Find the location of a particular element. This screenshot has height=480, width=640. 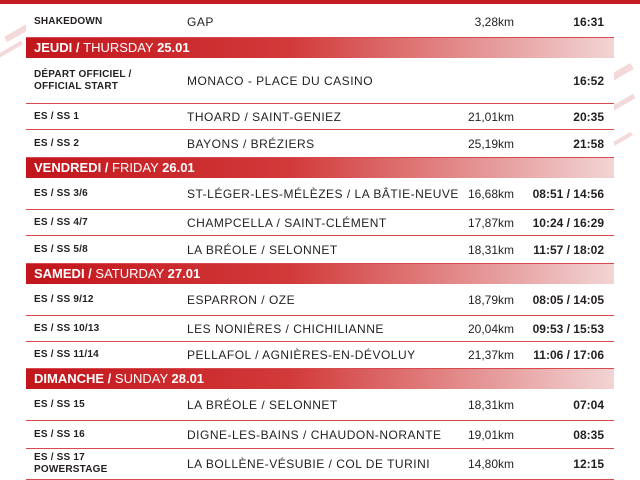

stage-label: ES / SS 3/6 is located at coordinates (61, 193).